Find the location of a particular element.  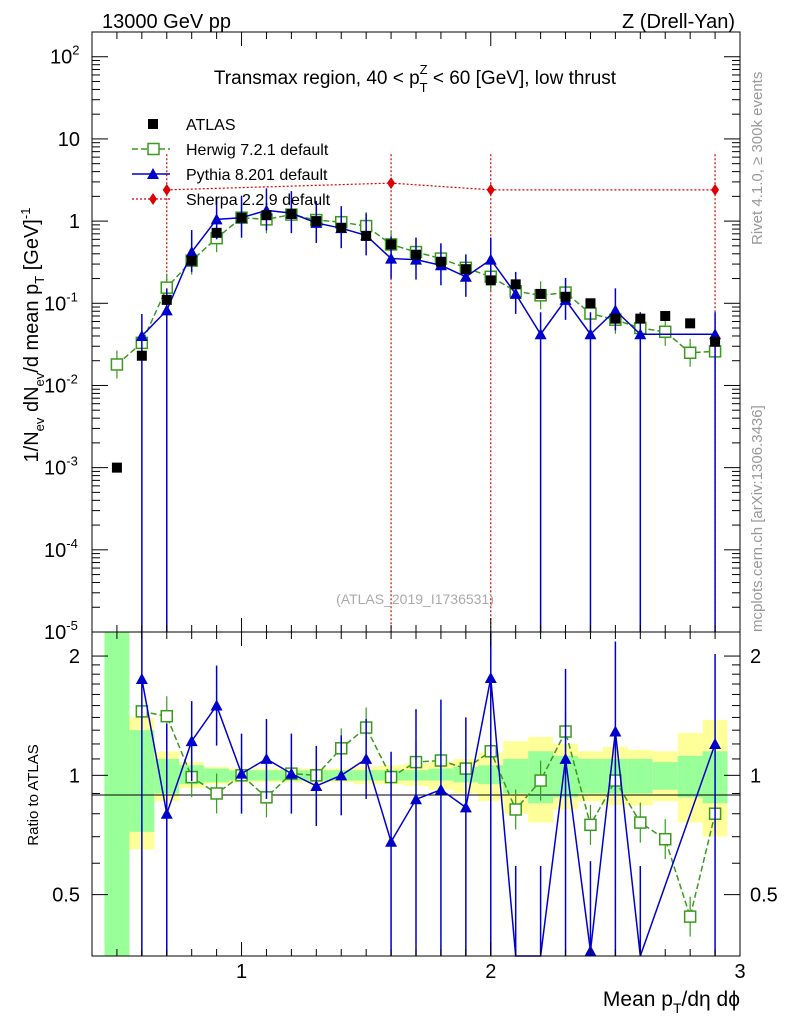

legend-atlas-marker is located at coordinates (153, 124).